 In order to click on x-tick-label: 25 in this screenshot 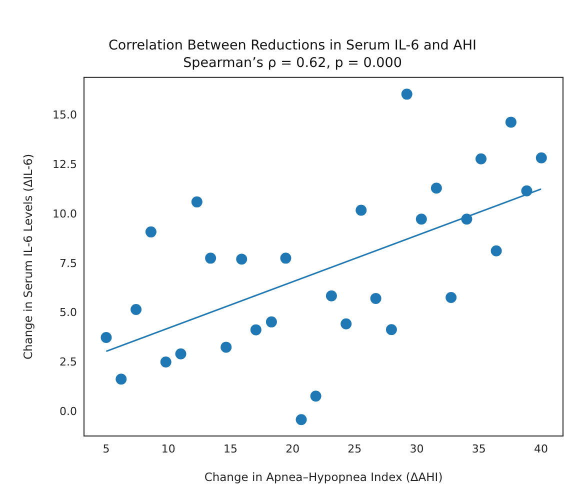, I will do `click(355, 449)`.